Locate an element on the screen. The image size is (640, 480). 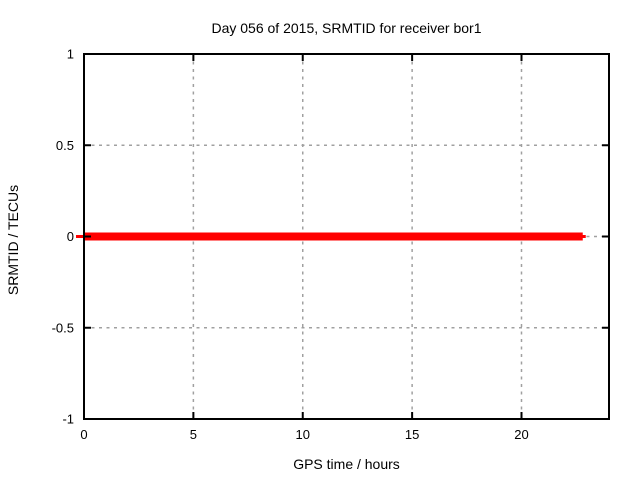
y-tick-label: -0.5 is located at coordinates (63, 327).